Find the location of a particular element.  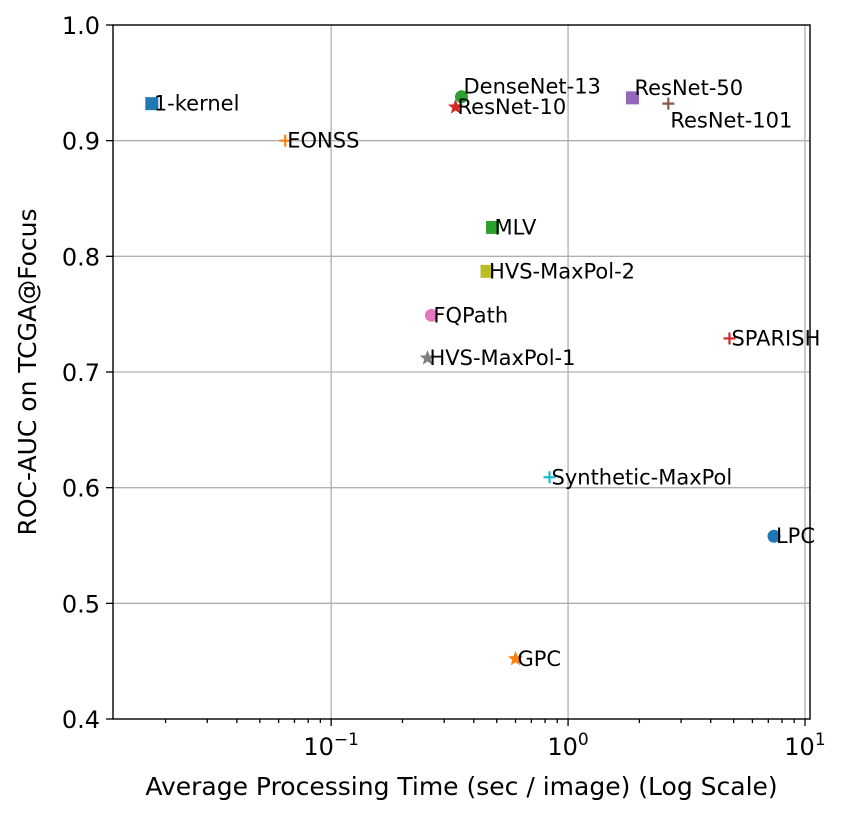

point-label-eonss: EONSS is located at coordinates (323, 141).